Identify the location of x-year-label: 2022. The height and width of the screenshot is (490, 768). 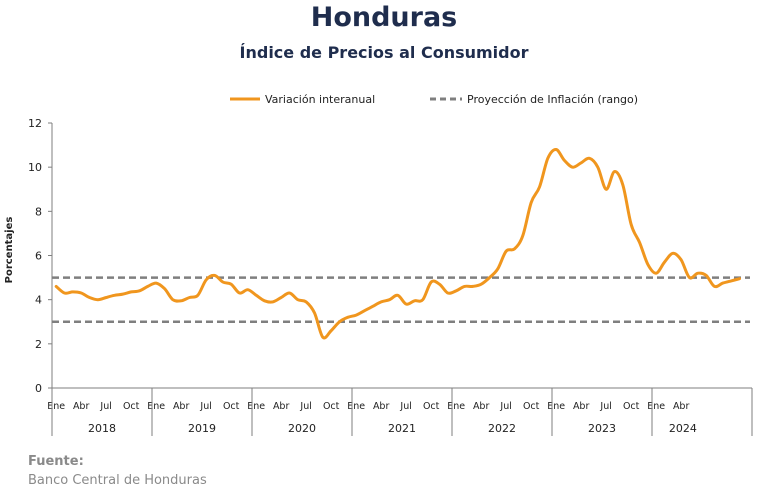
(502, 428).